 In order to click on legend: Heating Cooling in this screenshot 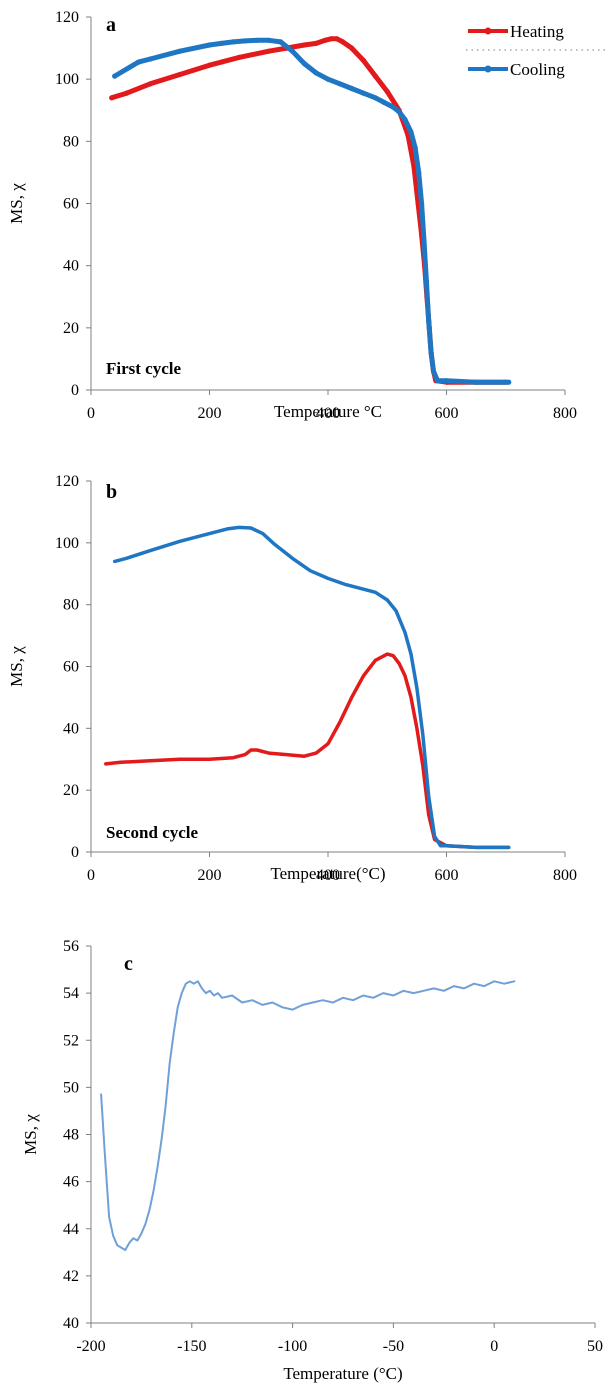, I will do `click(537, 50)`.